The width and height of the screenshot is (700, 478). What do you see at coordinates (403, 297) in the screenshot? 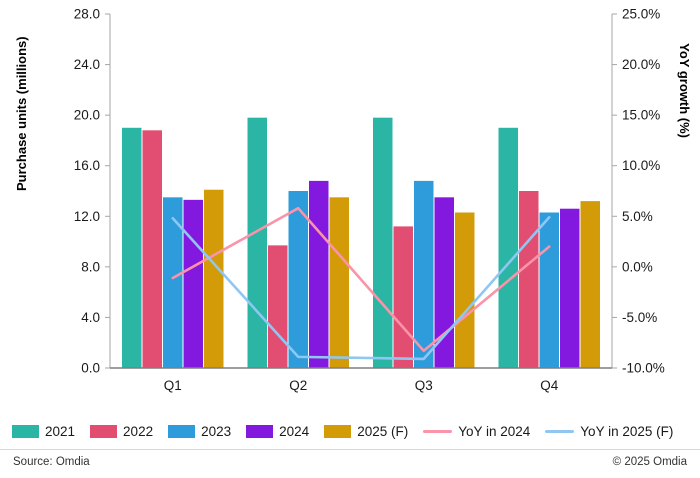
I see `bar-2022-Q3` at bounding box center [403, 297].